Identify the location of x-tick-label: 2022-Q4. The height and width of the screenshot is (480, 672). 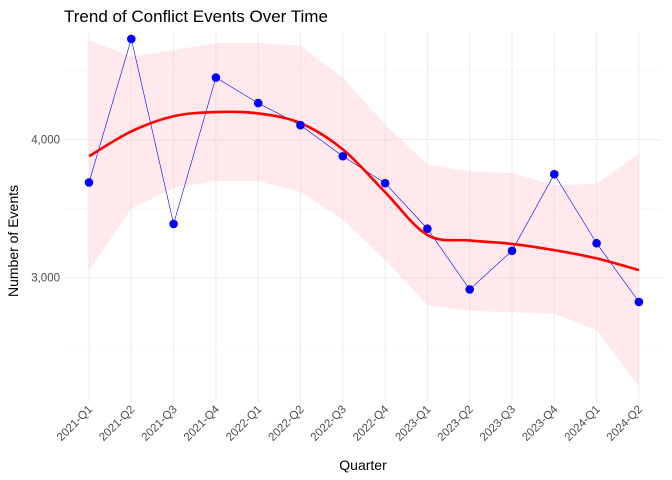
(371, 423).